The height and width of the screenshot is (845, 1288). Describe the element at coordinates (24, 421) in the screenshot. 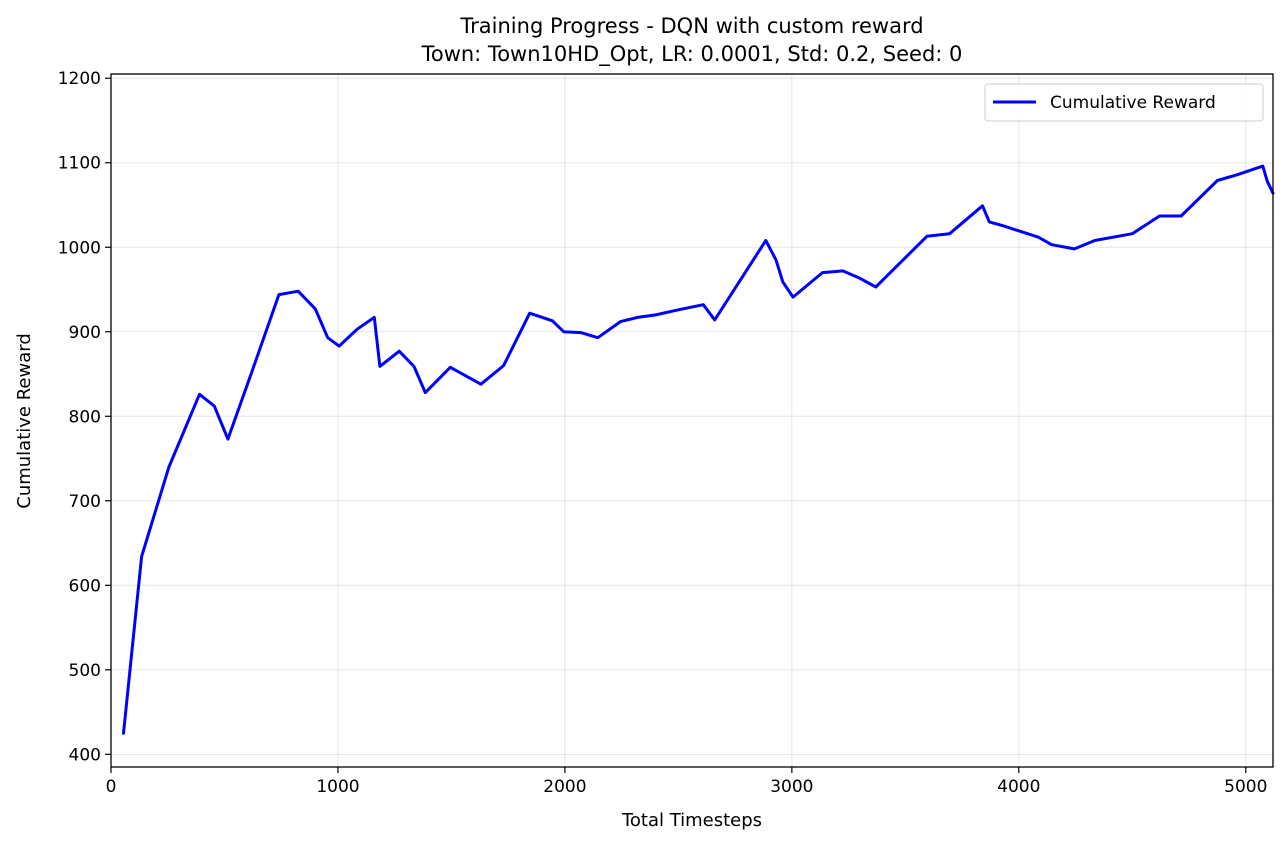

I see `y-axis-label: Cumulative Reward` at that location.